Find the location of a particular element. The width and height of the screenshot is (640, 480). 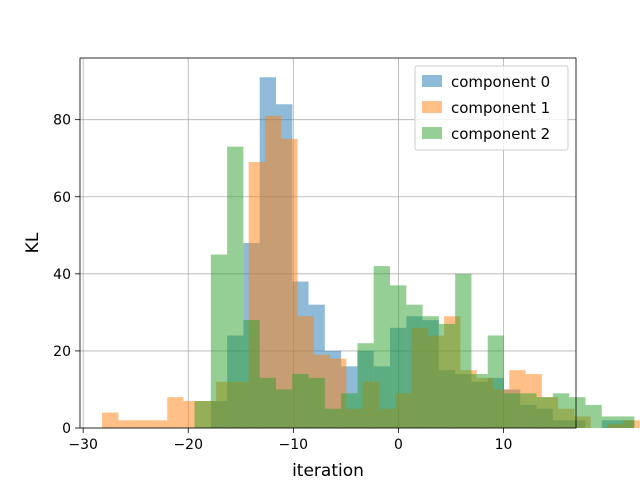

y-tick-label: 80 is located at coordinates (62, 121).